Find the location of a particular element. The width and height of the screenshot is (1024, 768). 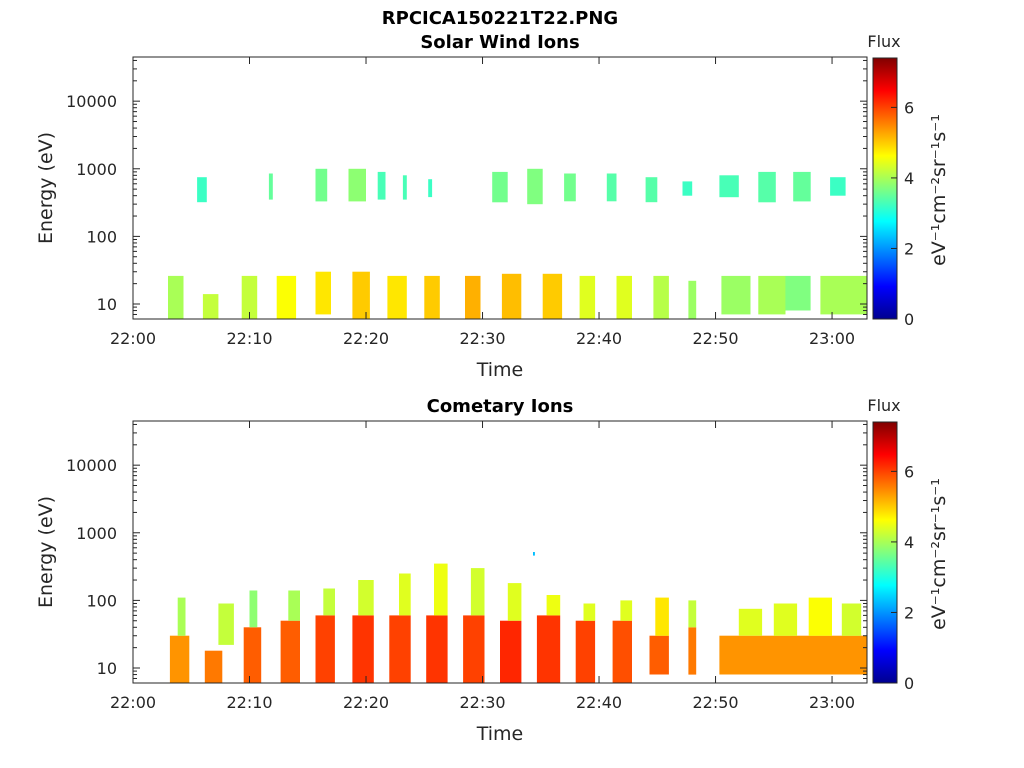

heatmap-cells is located at coordinates (517, 243).